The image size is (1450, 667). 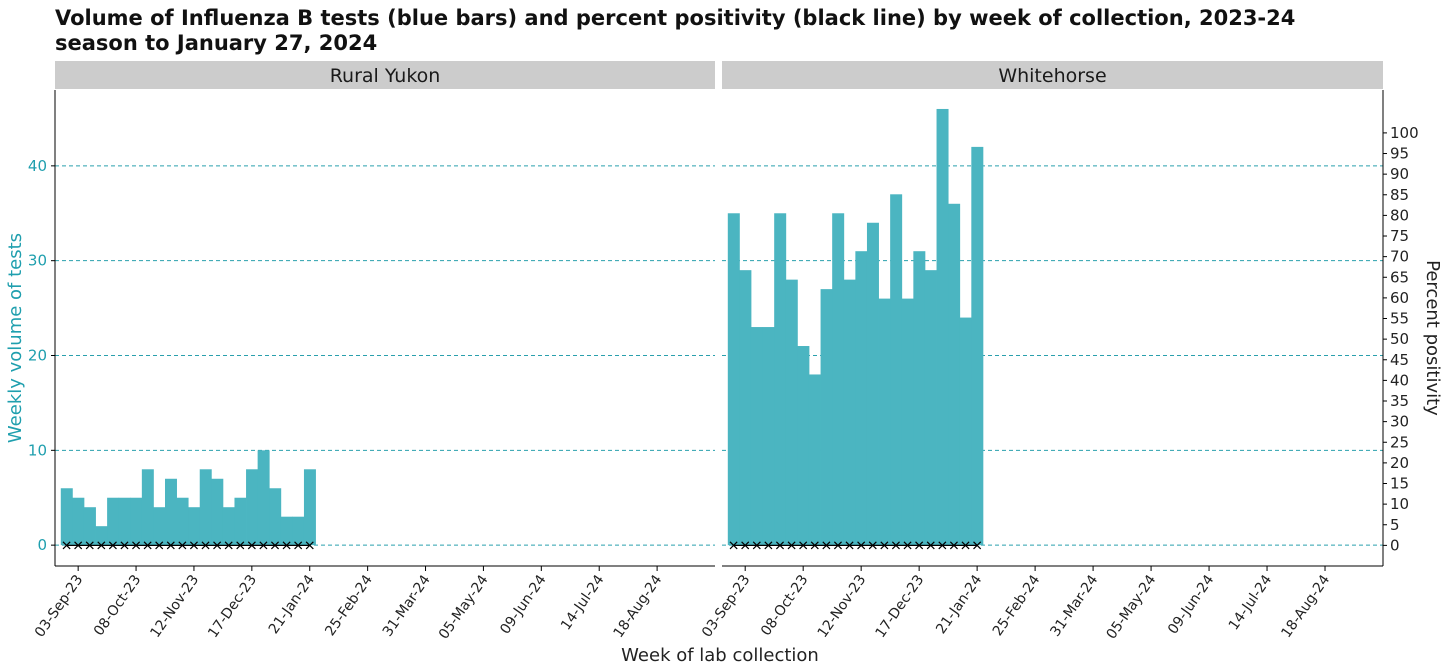 I want to click on y-tick-label-left: 10, so click(x=37, y=450).